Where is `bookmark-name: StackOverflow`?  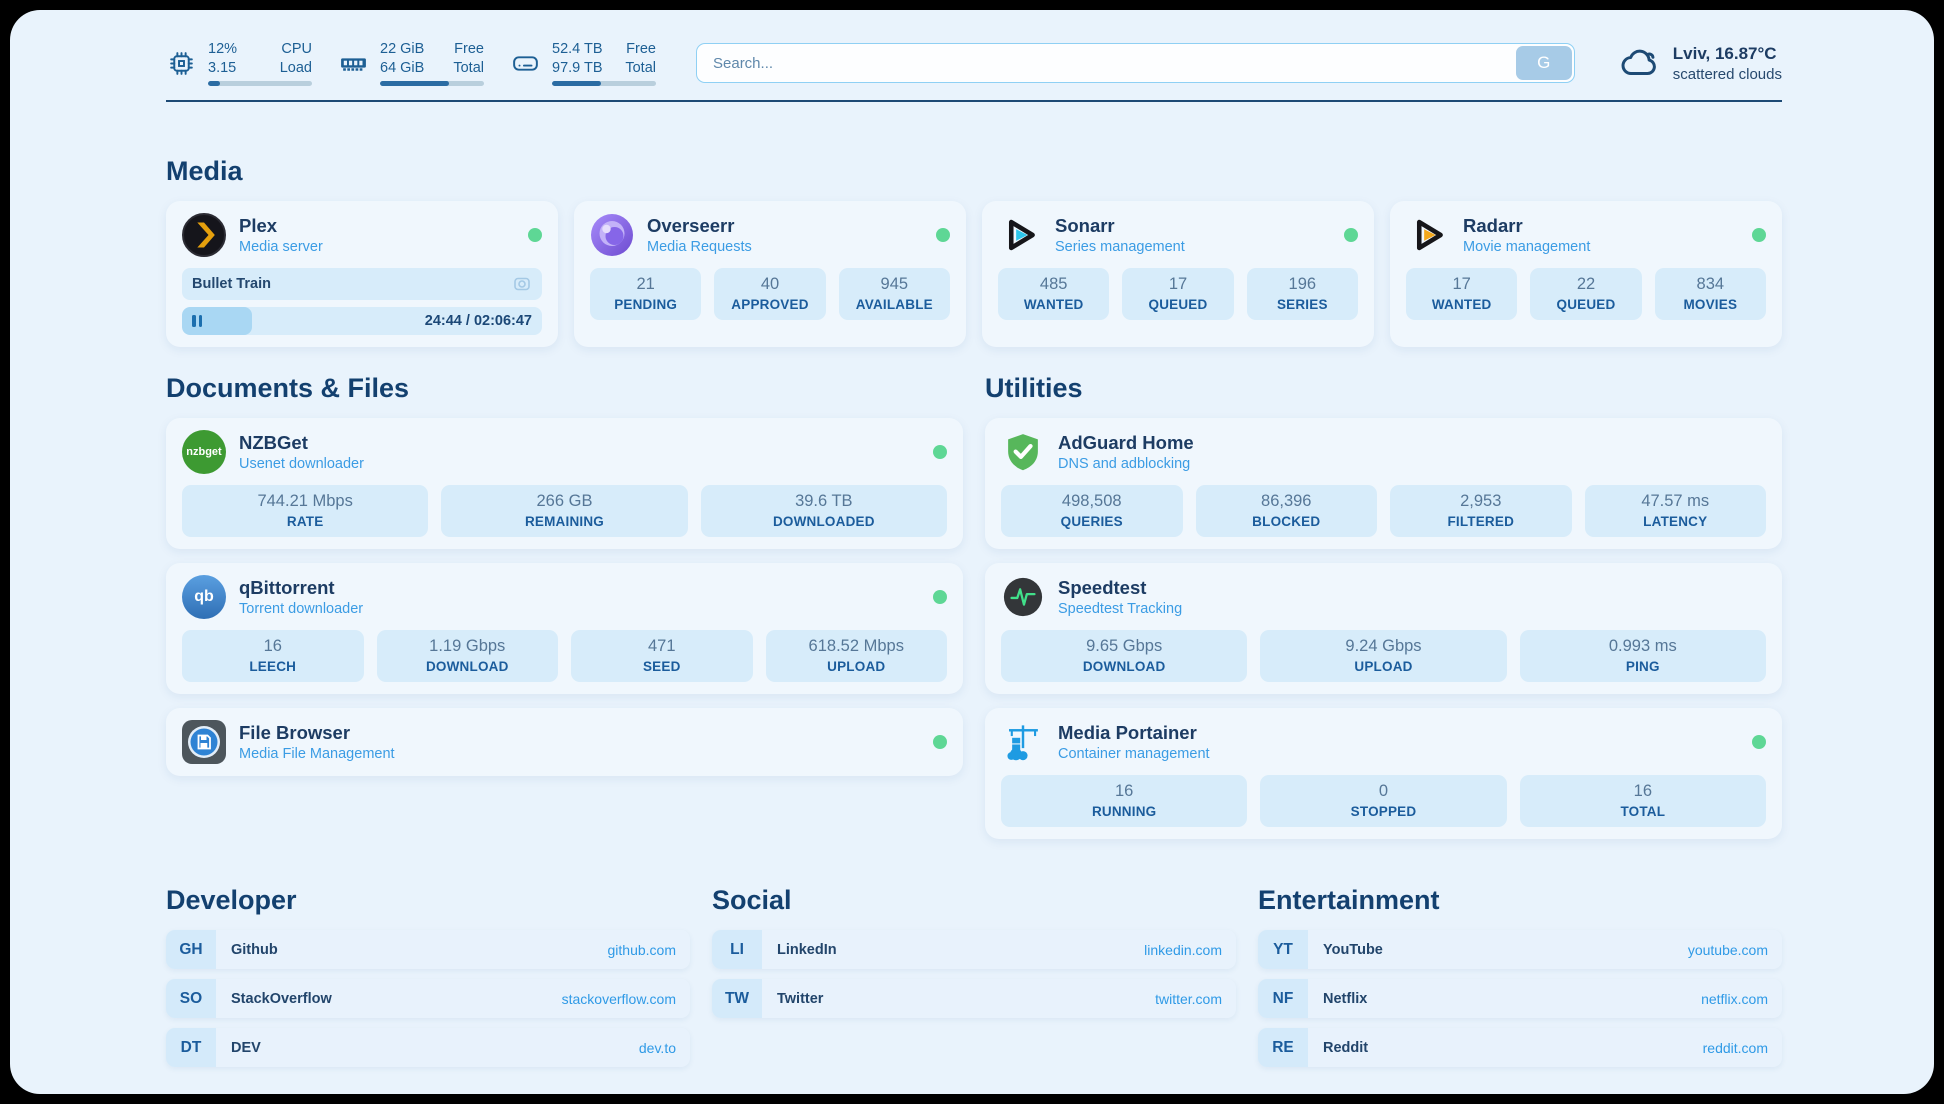 bookmark-name: StackOverflow is located at coordinates (281, 998).